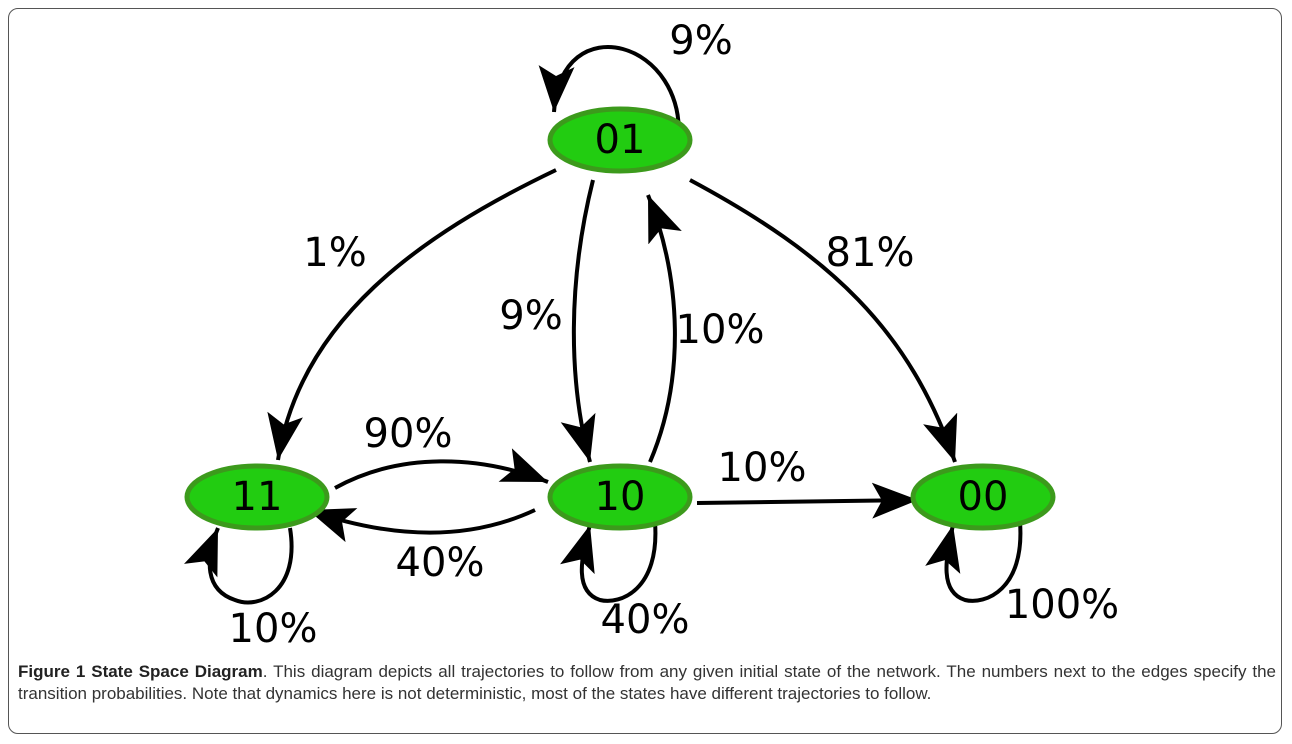 This screenshot has height=744, width=1292. I want to click on edge-label: 81%, so click(870, 253).